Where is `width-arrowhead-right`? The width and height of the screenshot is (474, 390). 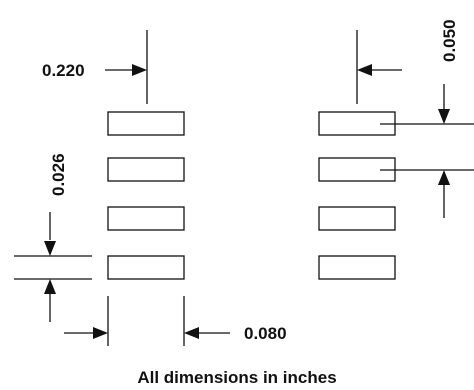
width-arrowhead-right is located at coordinates (191, 333).